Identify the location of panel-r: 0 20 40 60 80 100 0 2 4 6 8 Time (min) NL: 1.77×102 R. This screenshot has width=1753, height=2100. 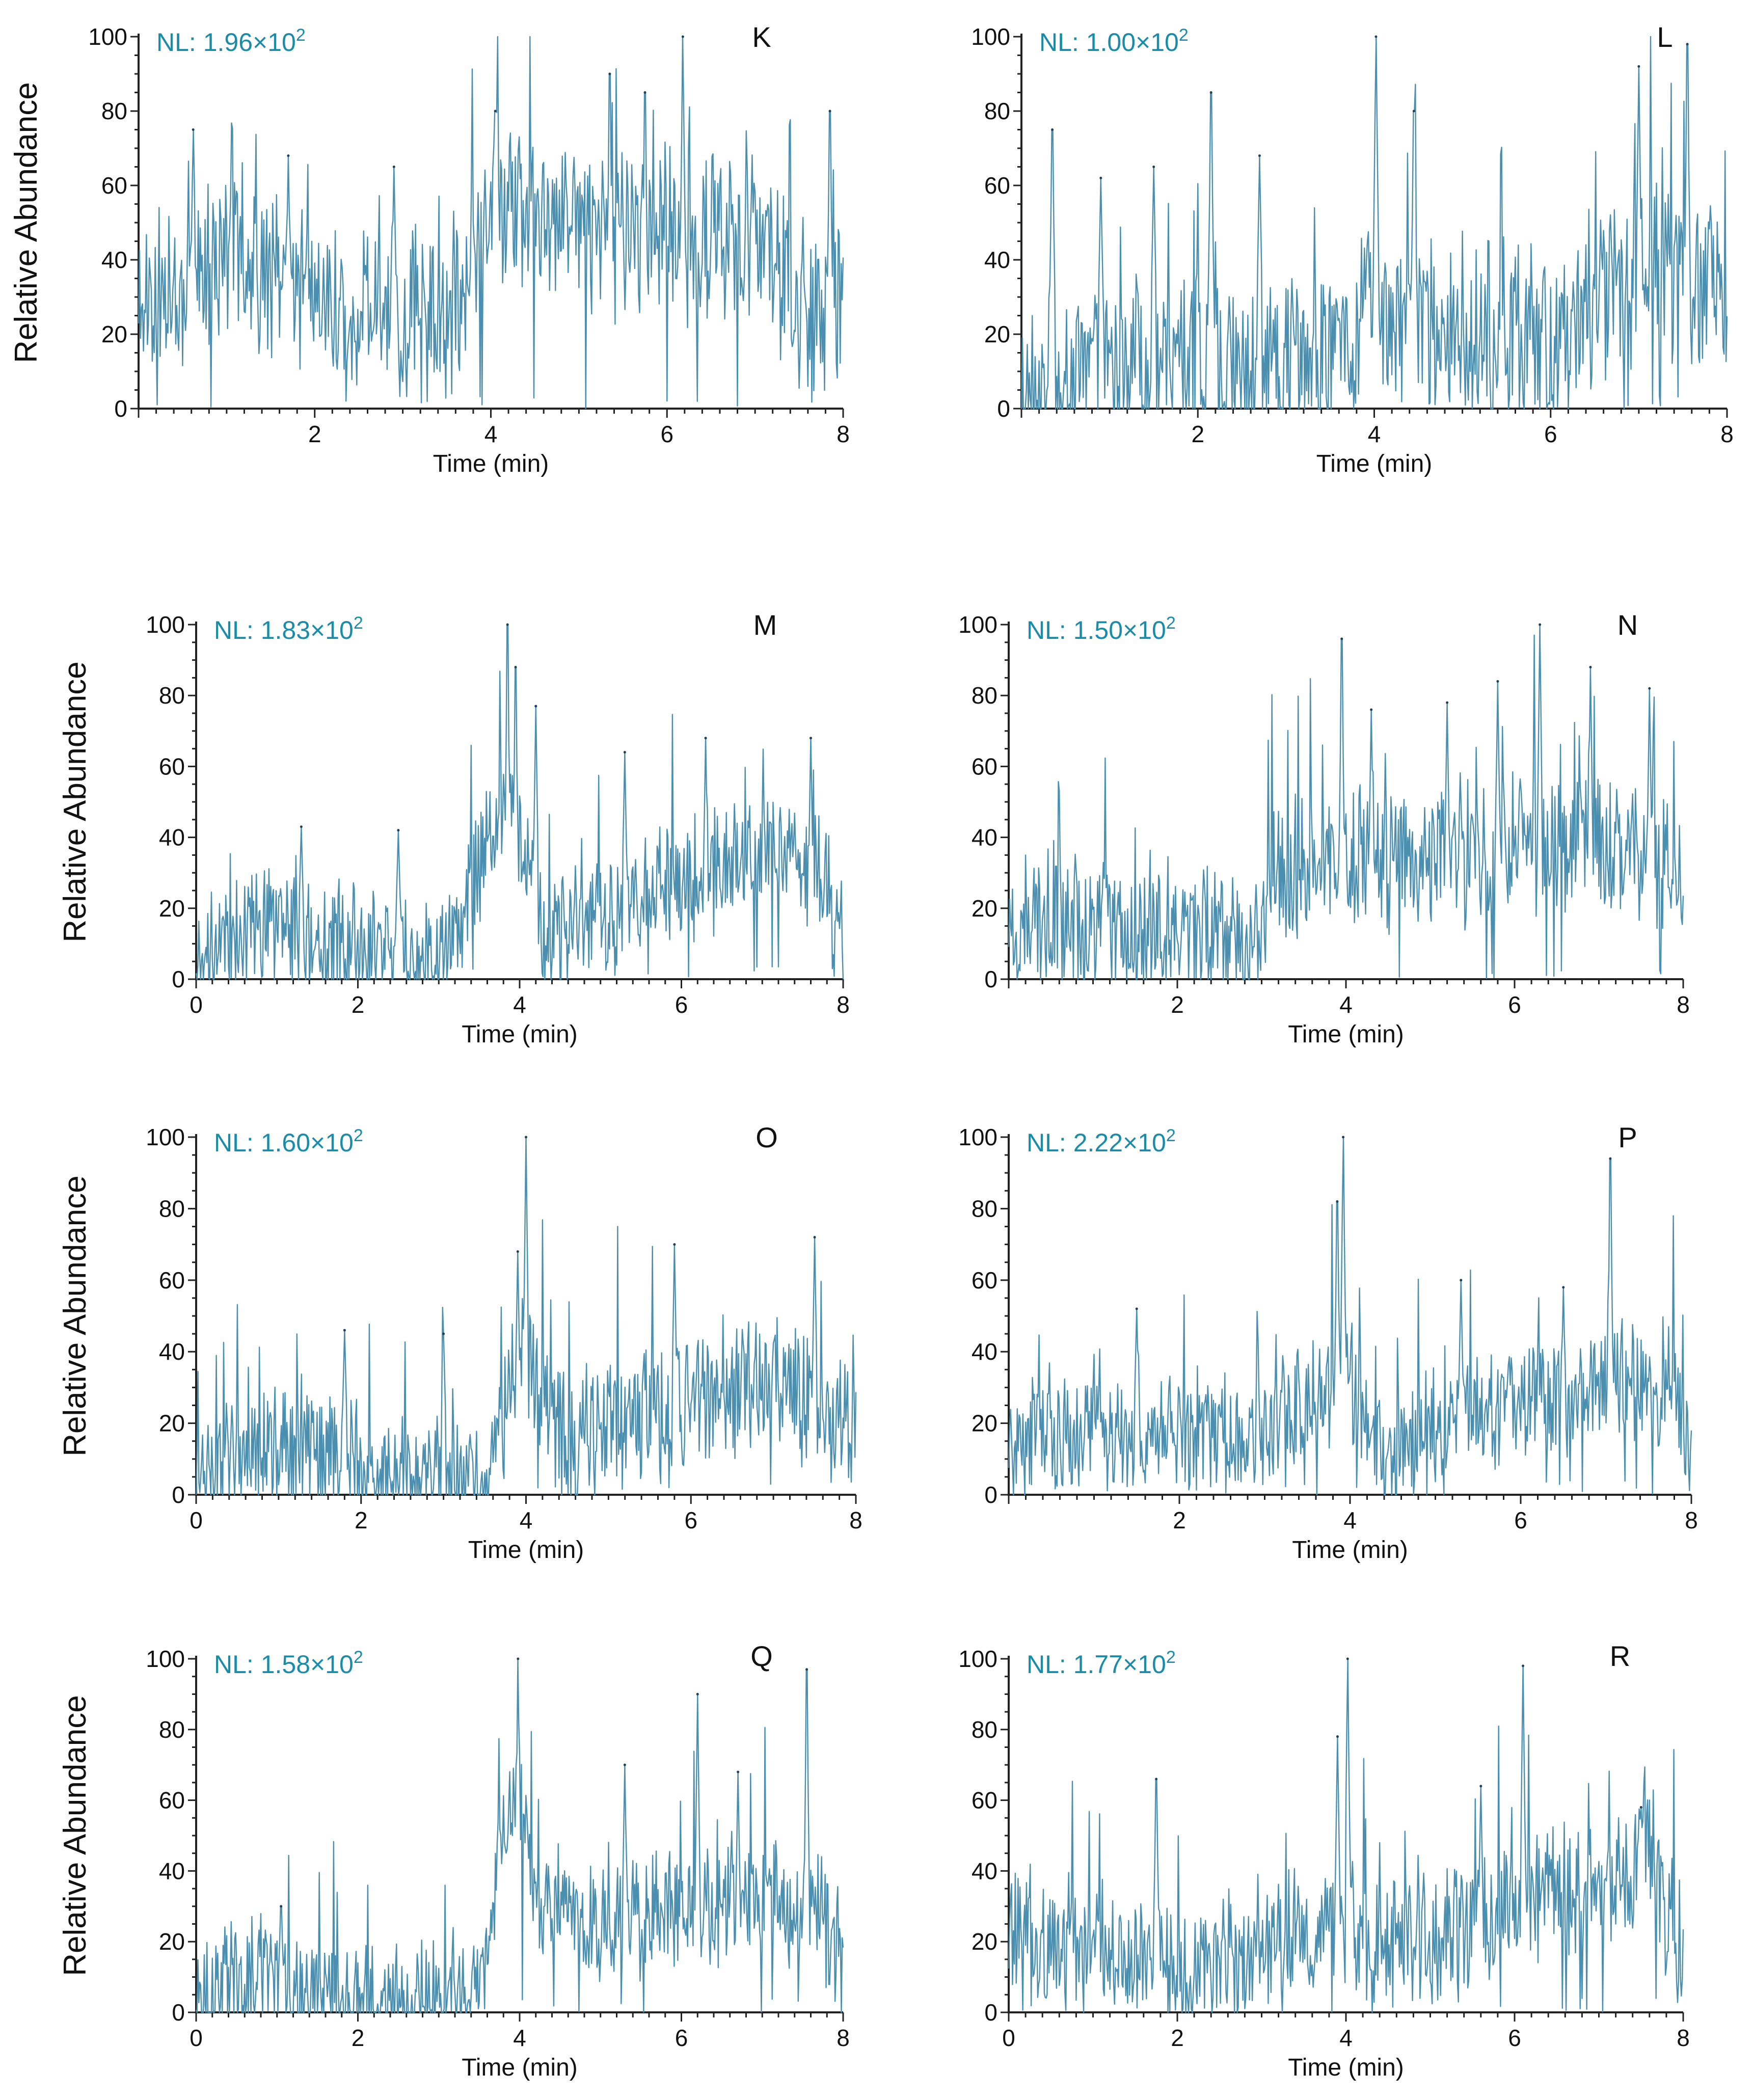
(1324, 1861).